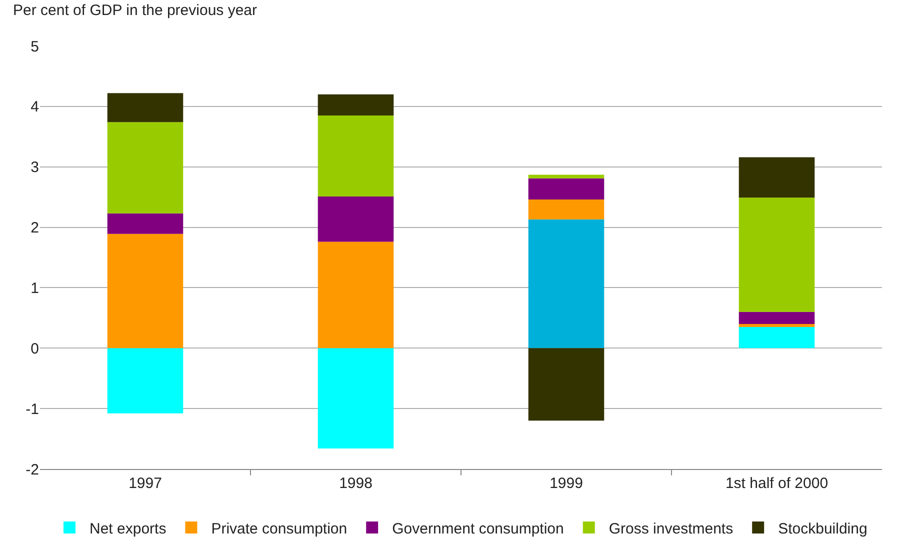 Image resolution: width=904 pixels, height=556 pixels. What do you see at coordinates (566, 483) in the screenshot?
I see `x-tick-label: 1999` at bounding box center [566, 483].